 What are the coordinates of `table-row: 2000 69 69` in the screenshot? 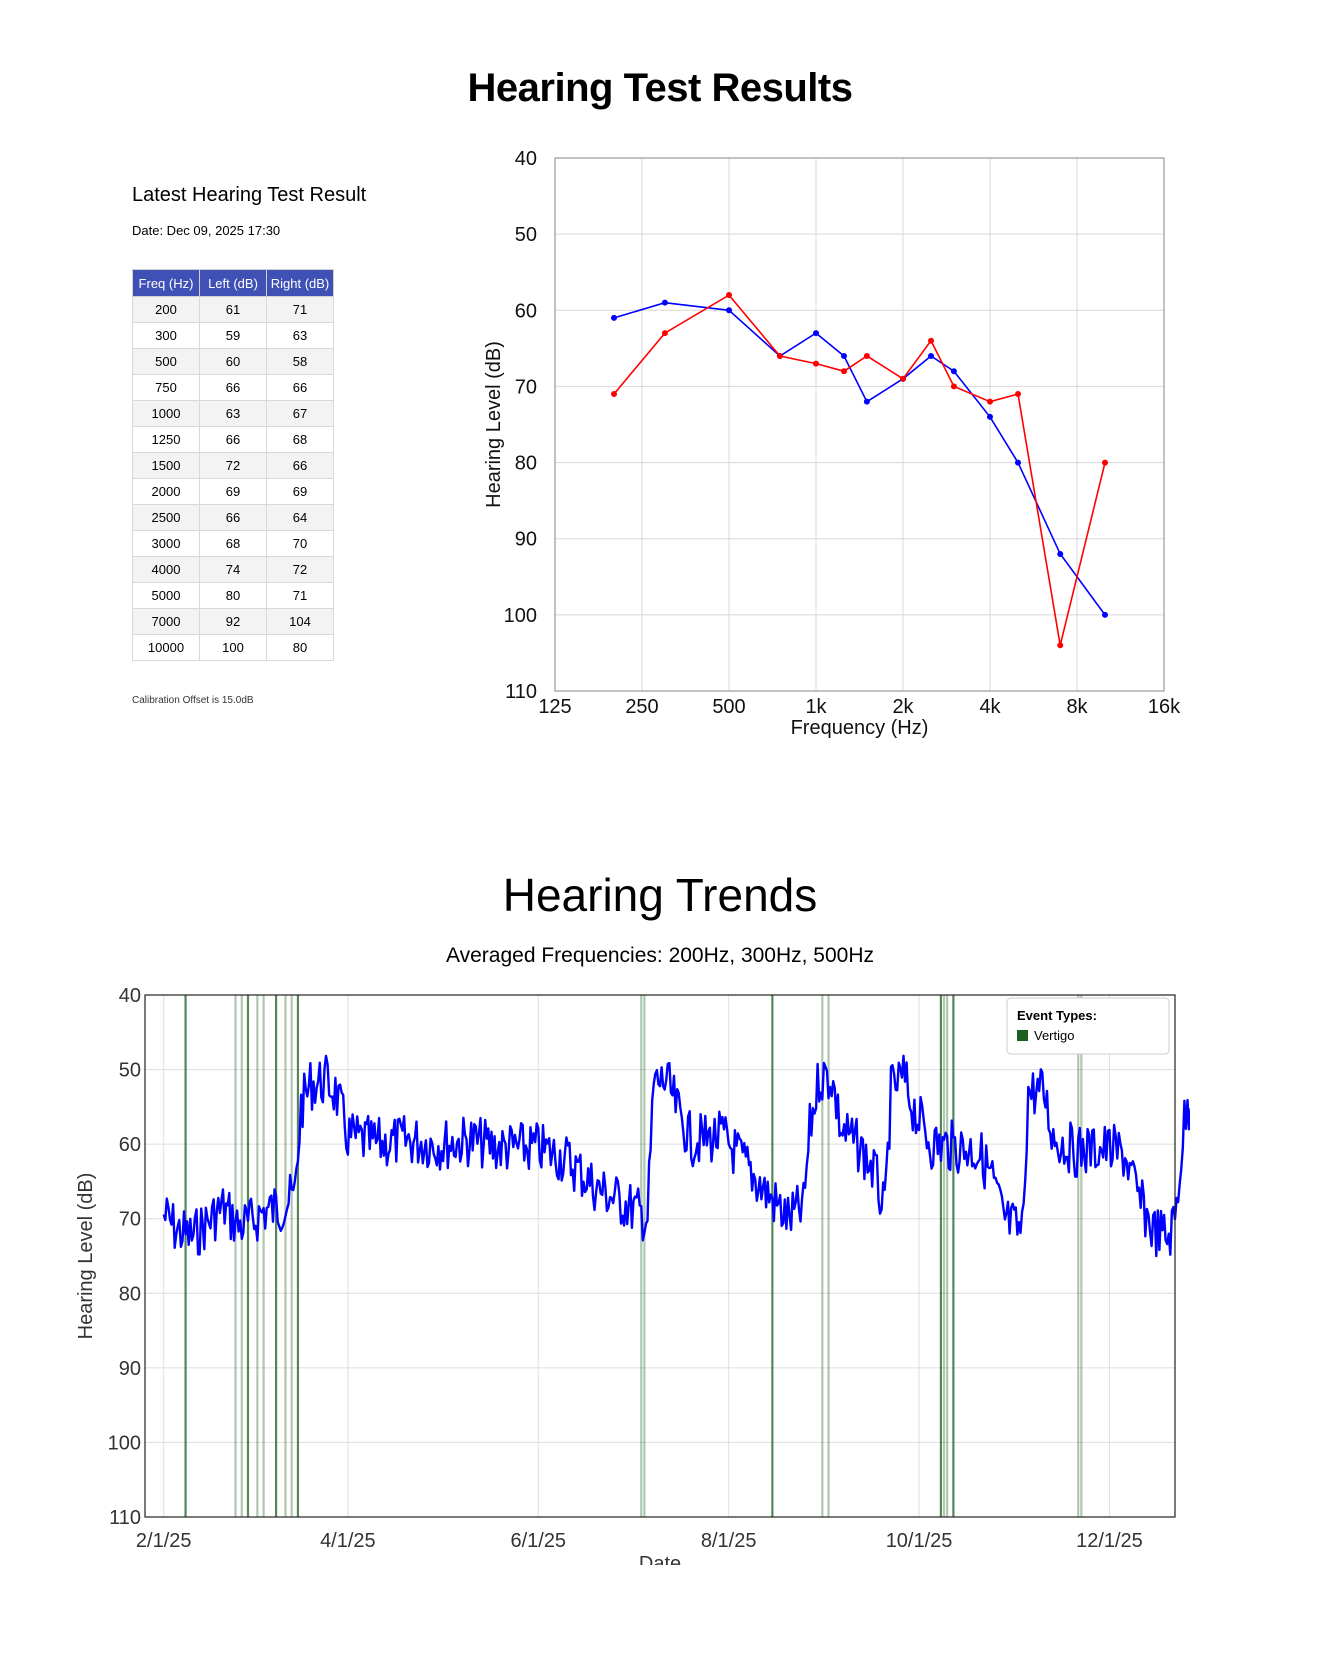 It's located at (233, 491).